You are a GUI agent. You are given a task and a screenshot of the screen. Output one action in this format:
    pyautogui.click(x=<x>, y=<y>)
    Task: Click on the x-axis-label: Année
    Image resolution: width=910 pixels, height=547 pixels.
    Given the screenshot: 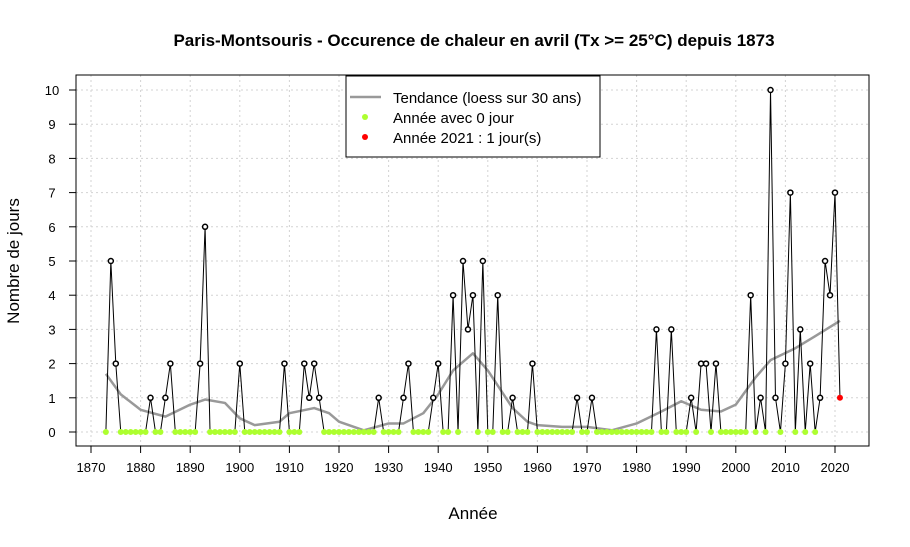 What is the action you would take?
    pyautogui.click(x=472, y=513)
    